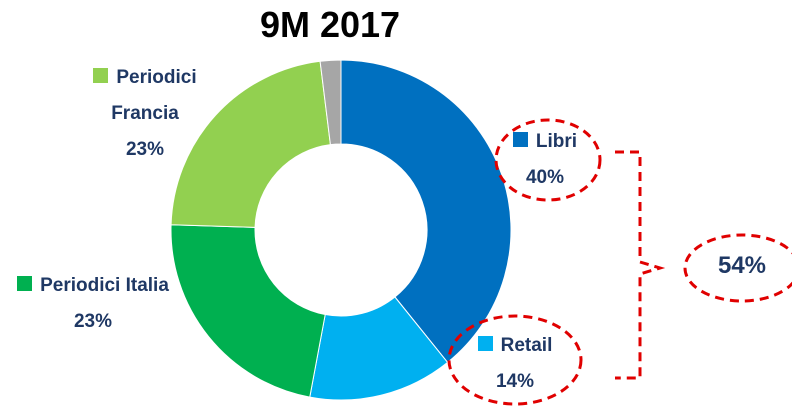  Describe the element at coordinates (93, 304) in the screenshot. I see `legend-label: Periodici Italia 23%` at that location.